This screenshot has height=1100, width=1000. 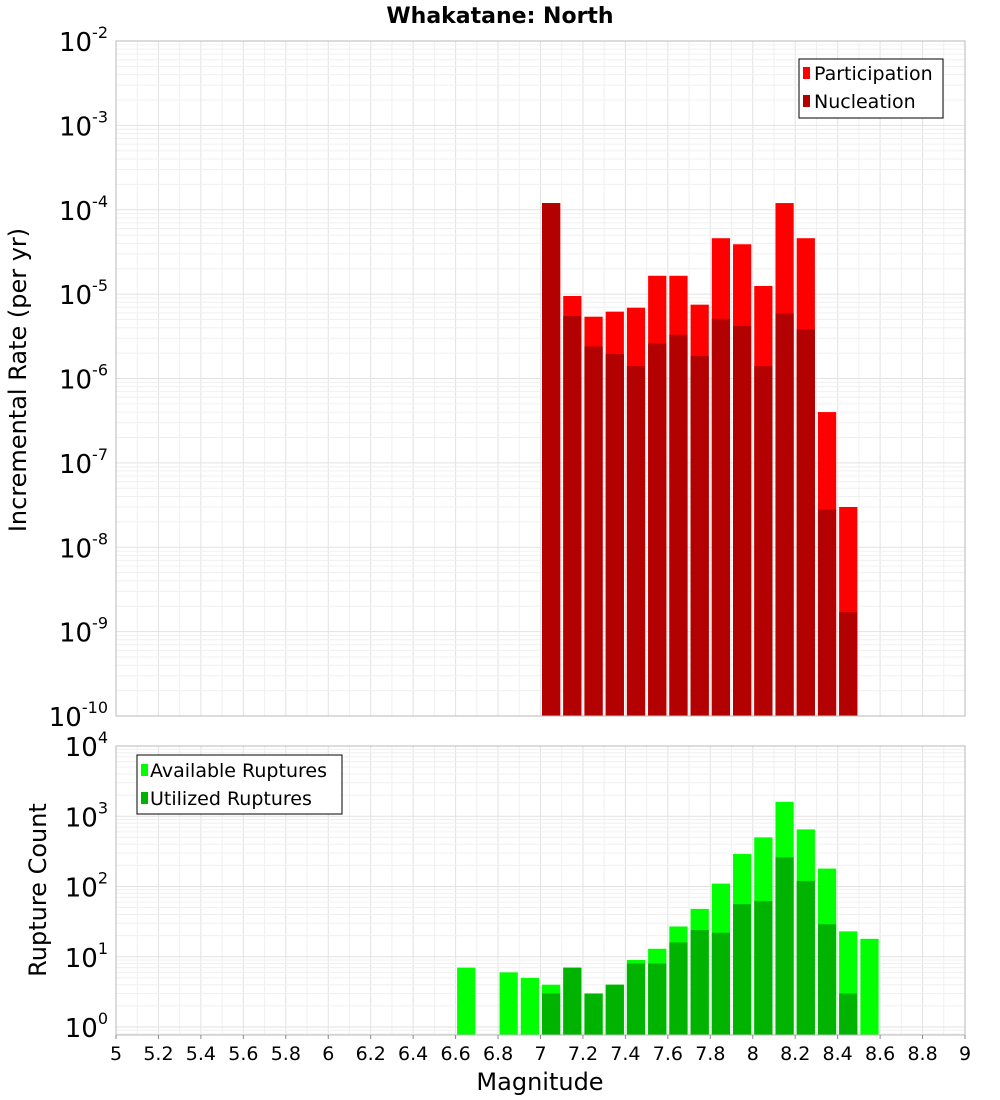 What do you see at coordinates (83, 209) in the screenshot?
I see `top-y-tick-label: 10⁻⁴` at bounding box center [83, 209].